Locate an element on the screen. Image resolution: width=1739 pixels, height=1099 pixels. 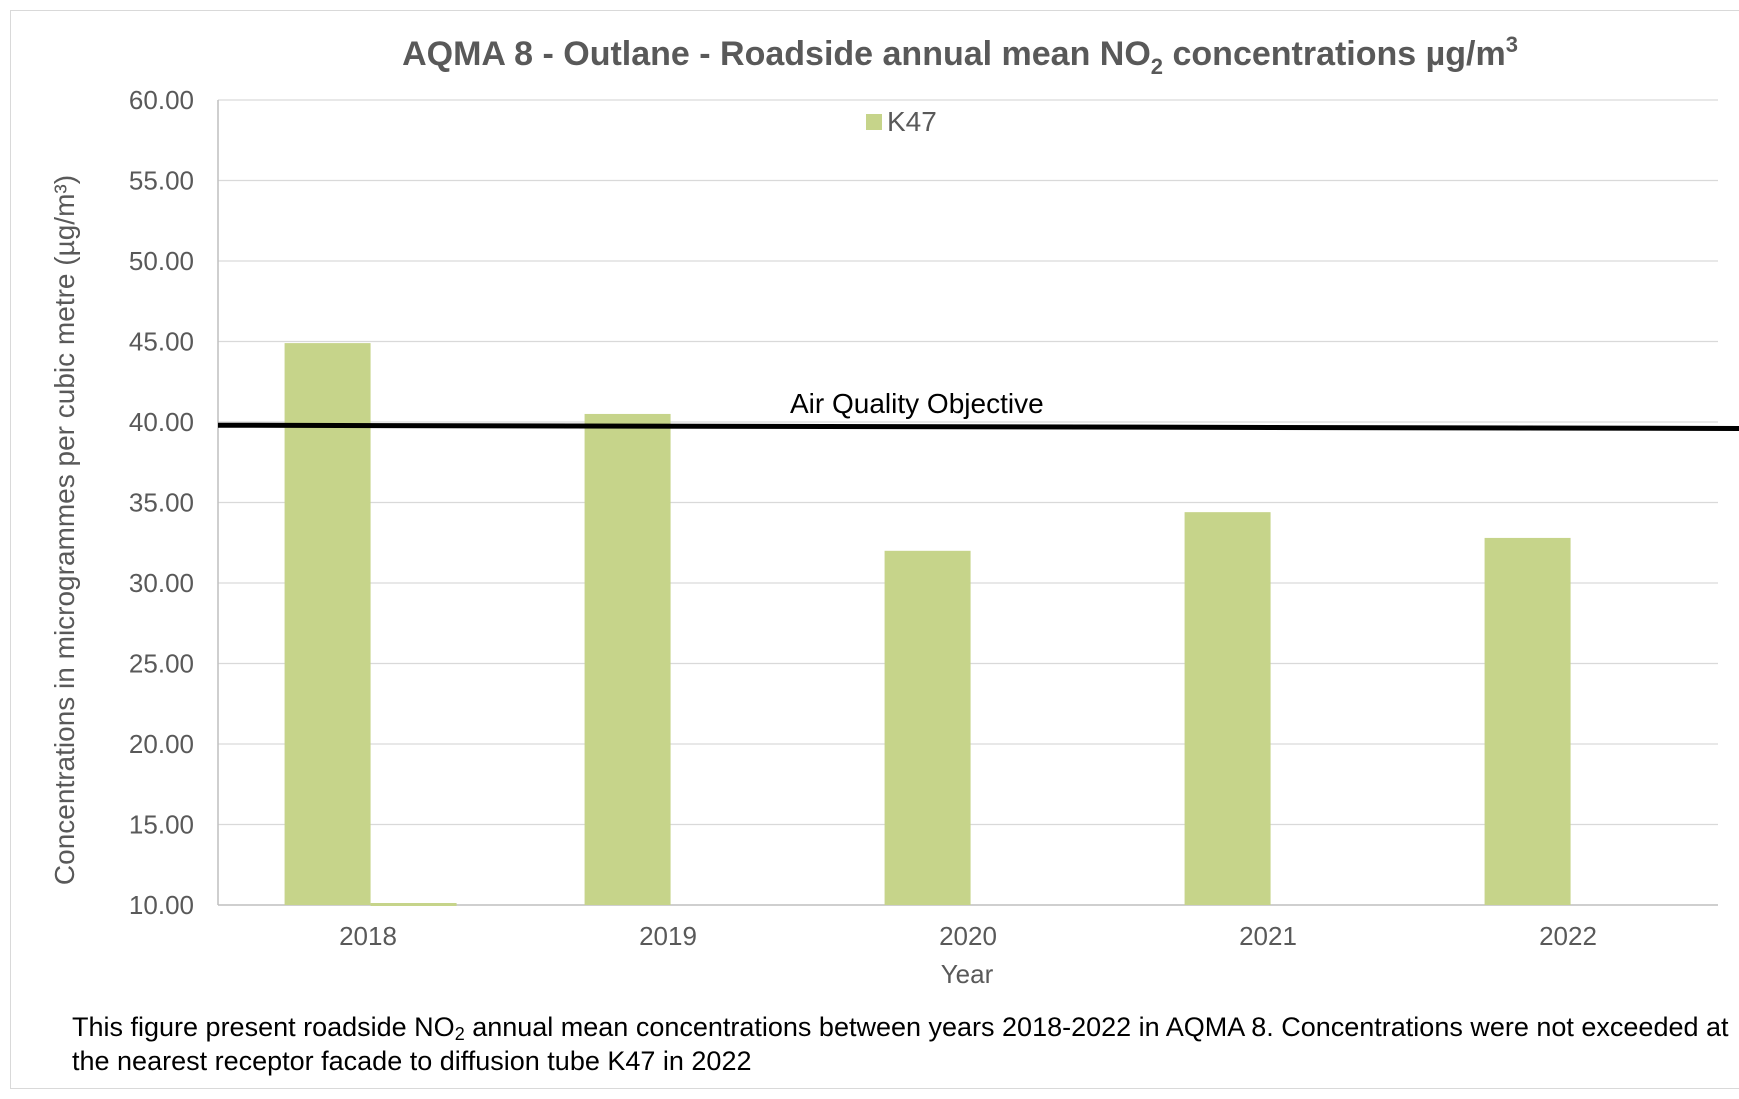
x-tick-label: 2020 is located at coordinates (968, 936).